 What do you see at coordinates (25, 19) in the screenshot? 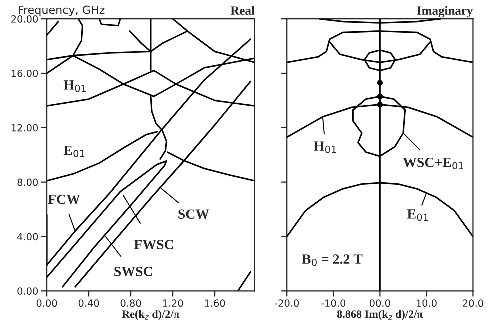
I see `y-tick-label: 20.00` at bounding box center [25, 19].